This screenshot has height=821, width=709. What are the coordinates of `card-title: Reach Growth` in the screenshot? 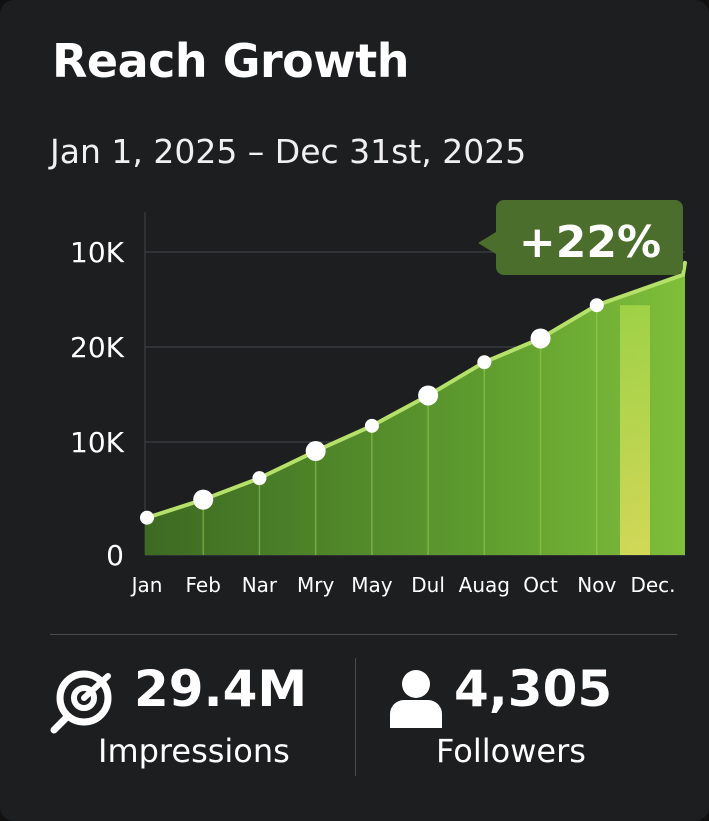 It's located at (230, 61).